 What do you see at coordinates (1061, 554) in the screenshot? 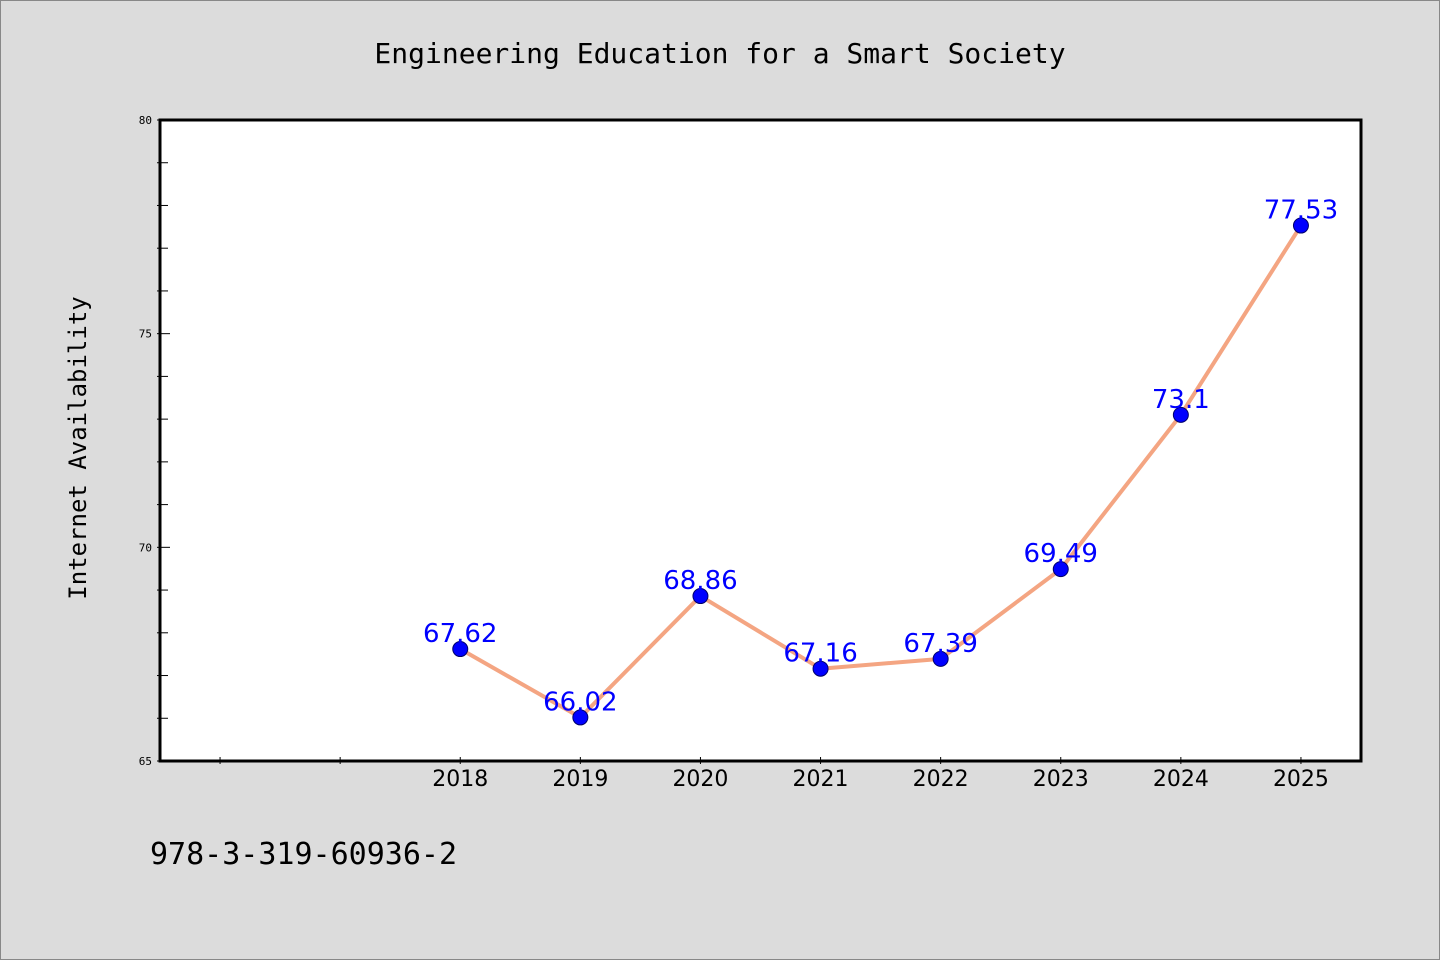
I see `data-label: 69.49` at bounding box center [1061, 554].